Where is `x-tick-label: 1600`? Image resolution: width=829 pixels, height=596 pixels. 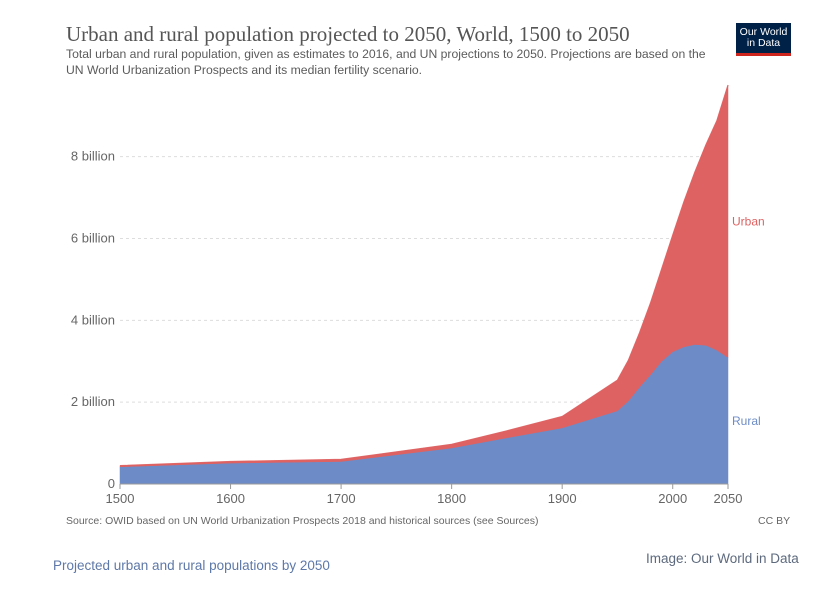
x-tick-label: 1600 is located at coordinates (230, 498).